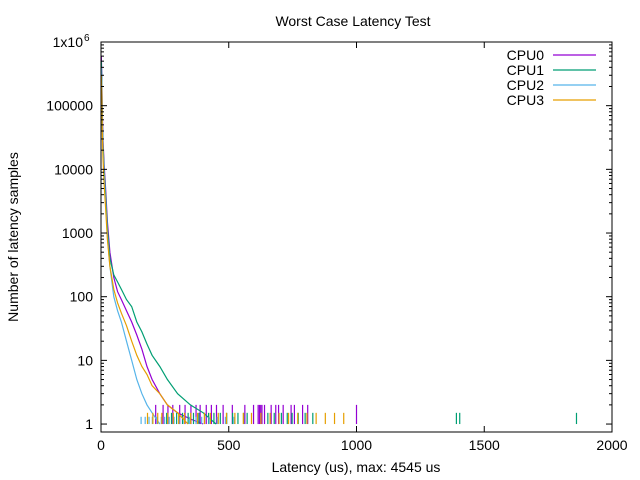 This screenshot has width=640, height=480. I want to click on series-line-cpu2, so click(130, 246).